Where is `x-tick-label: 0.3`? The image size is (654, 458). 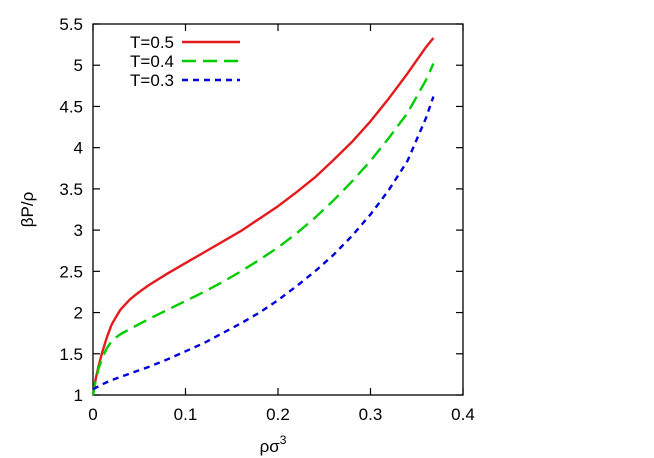
x-tick-label: 0.3 is located at coordinates (371, 414).